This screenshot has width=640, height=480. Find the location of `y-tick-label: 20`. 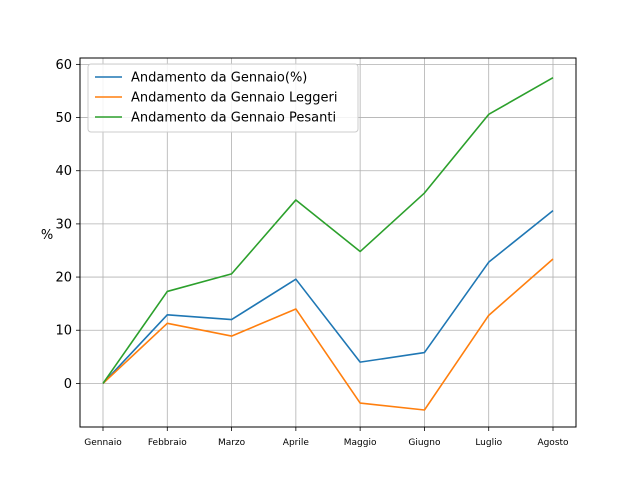

y-tick-label: 20 is located at coordinates (63, 278).